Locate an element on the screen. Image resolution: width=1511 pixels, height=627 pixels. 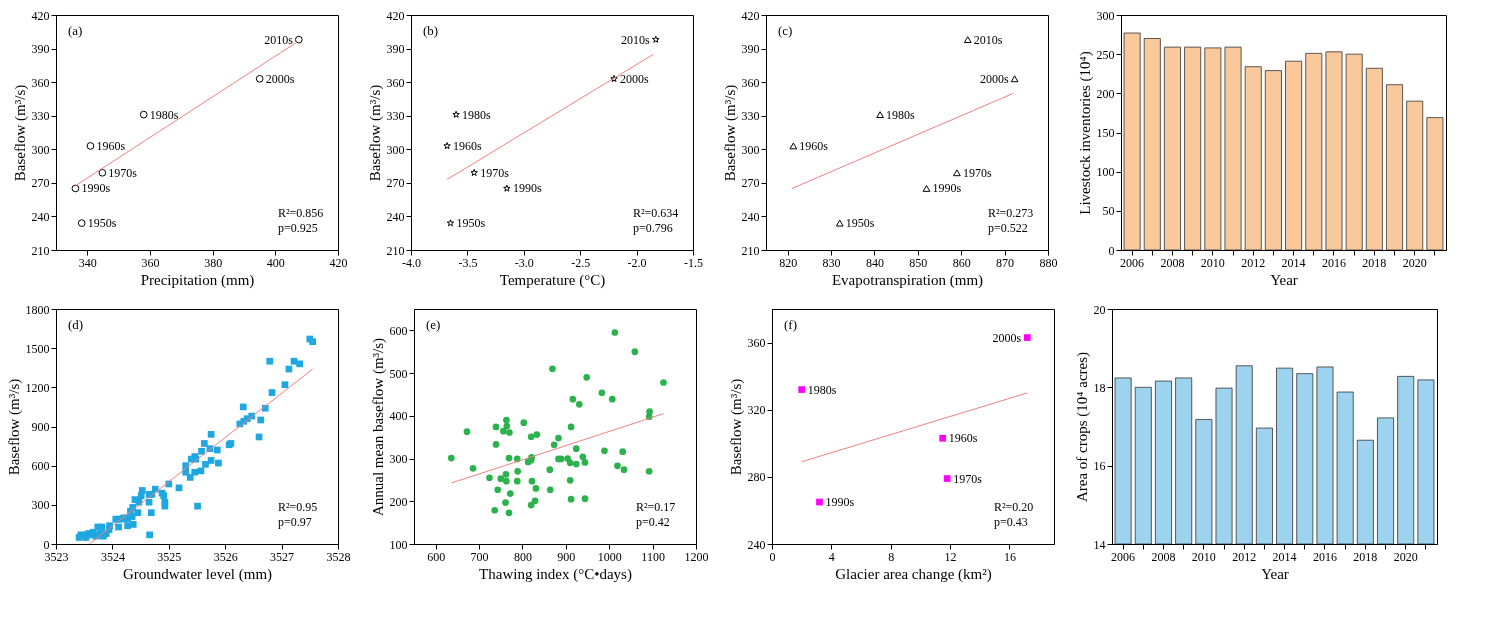
y-tick-label: 50 is located at coordinates (1108, 211).